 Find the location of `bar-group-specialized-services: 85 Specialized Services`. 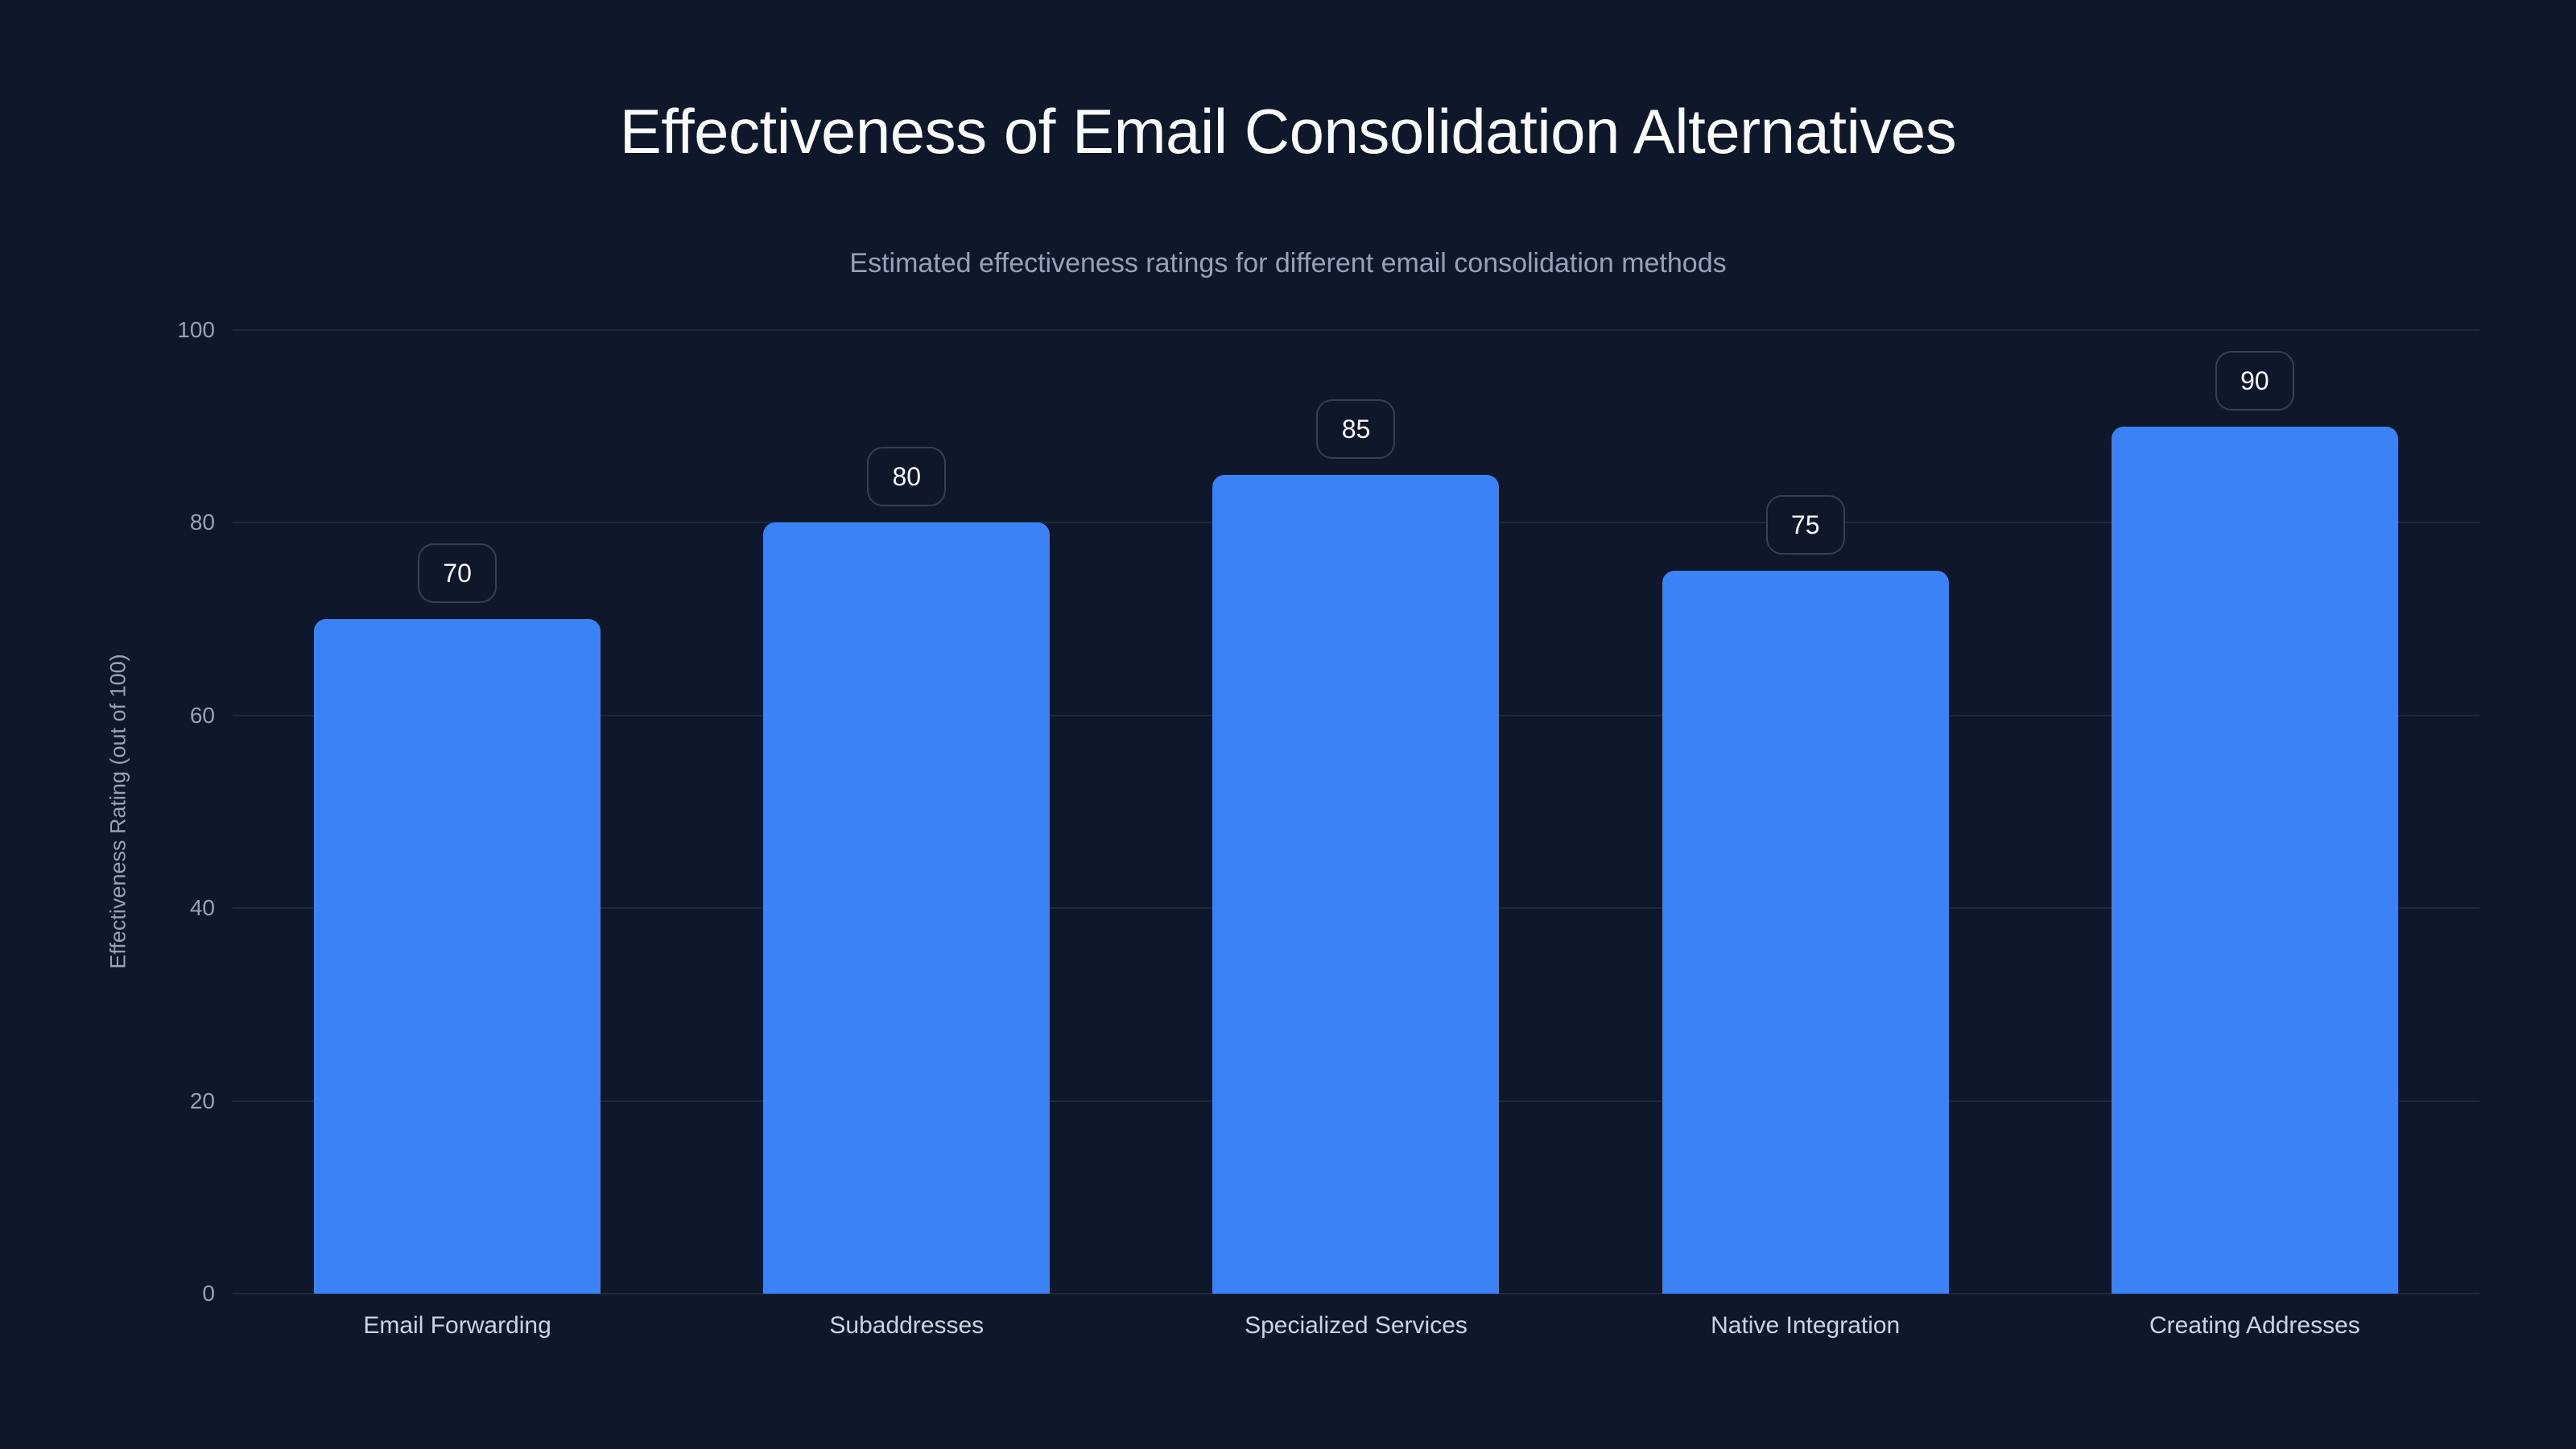

bar-group-specialized-services: 85 Specialized Services is located at coordinates (1355, 834).